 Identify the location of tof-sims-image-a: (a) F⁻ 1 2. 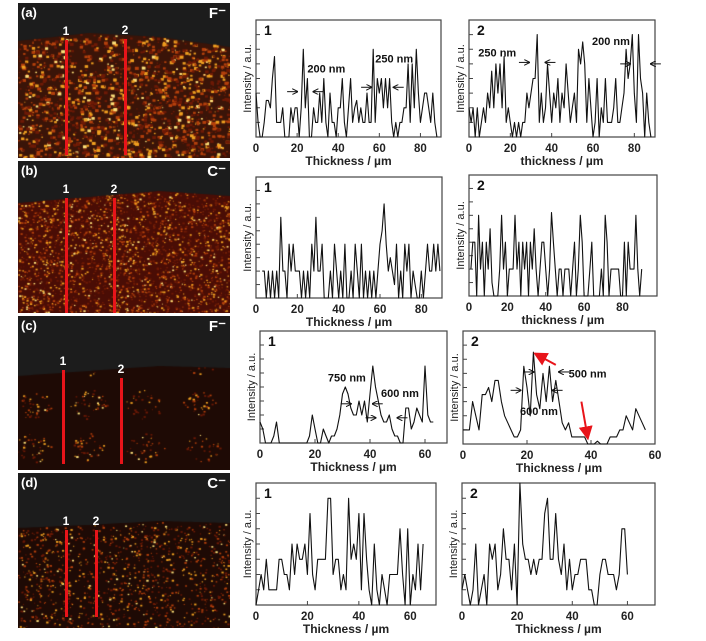
(124, 80).